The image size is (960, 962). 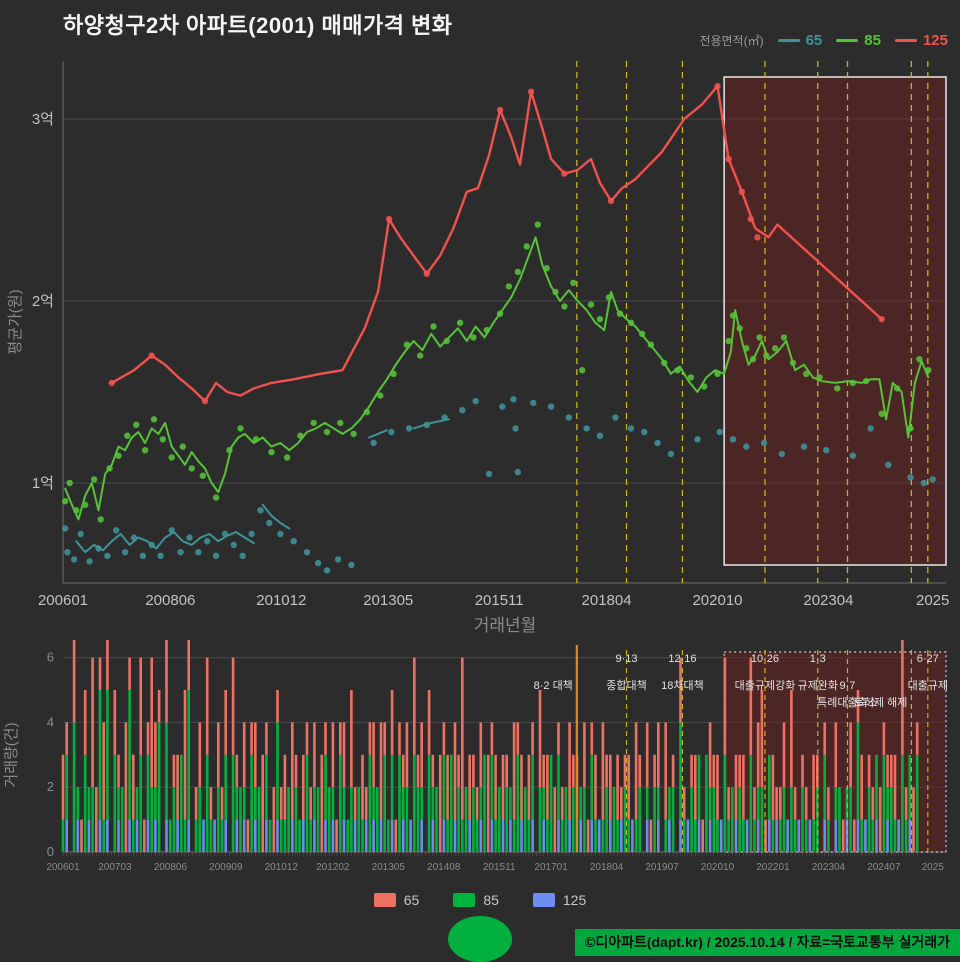 I want to click on bar-swatch-65-icon, so click(x=384, y=900).